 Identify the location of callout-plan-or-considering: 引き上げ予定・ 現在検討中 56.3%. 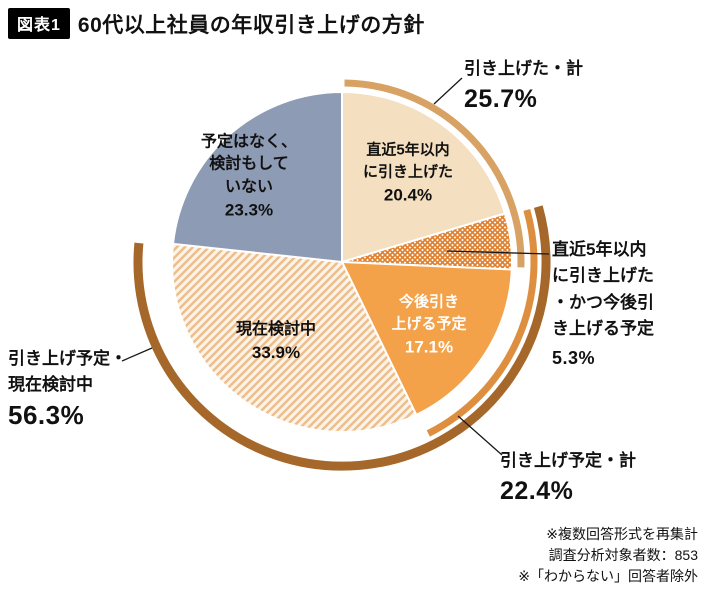
(67, 388).